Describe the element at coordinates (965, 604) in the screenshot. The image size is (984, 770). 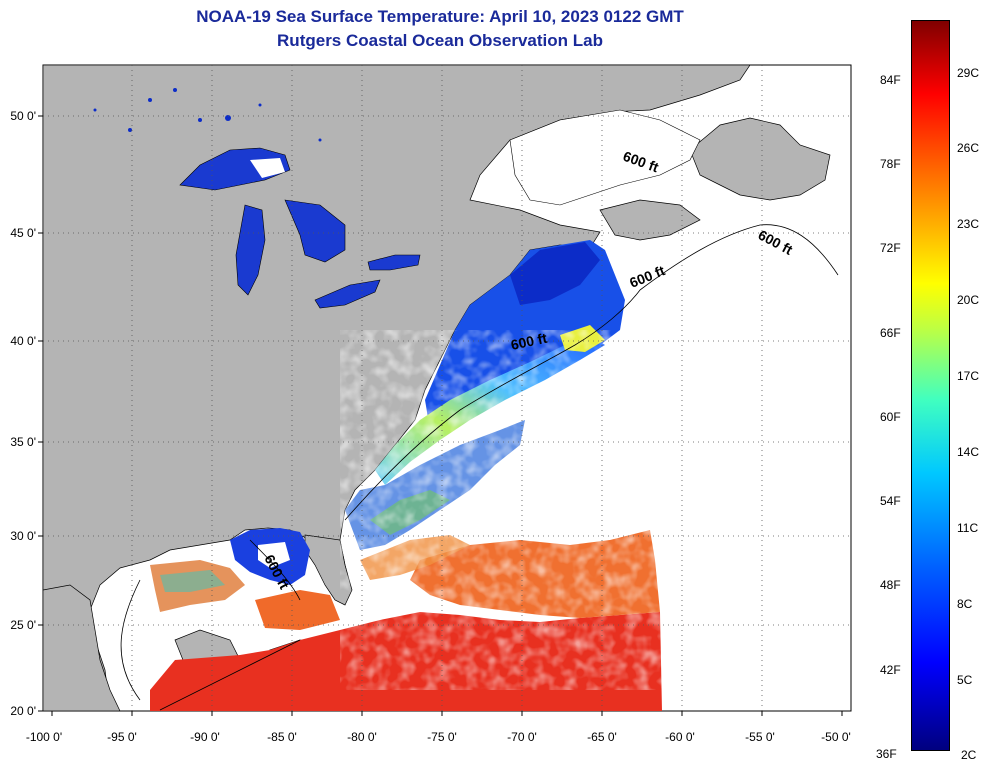
I see `colorbar-c-label: 8C` at that location.